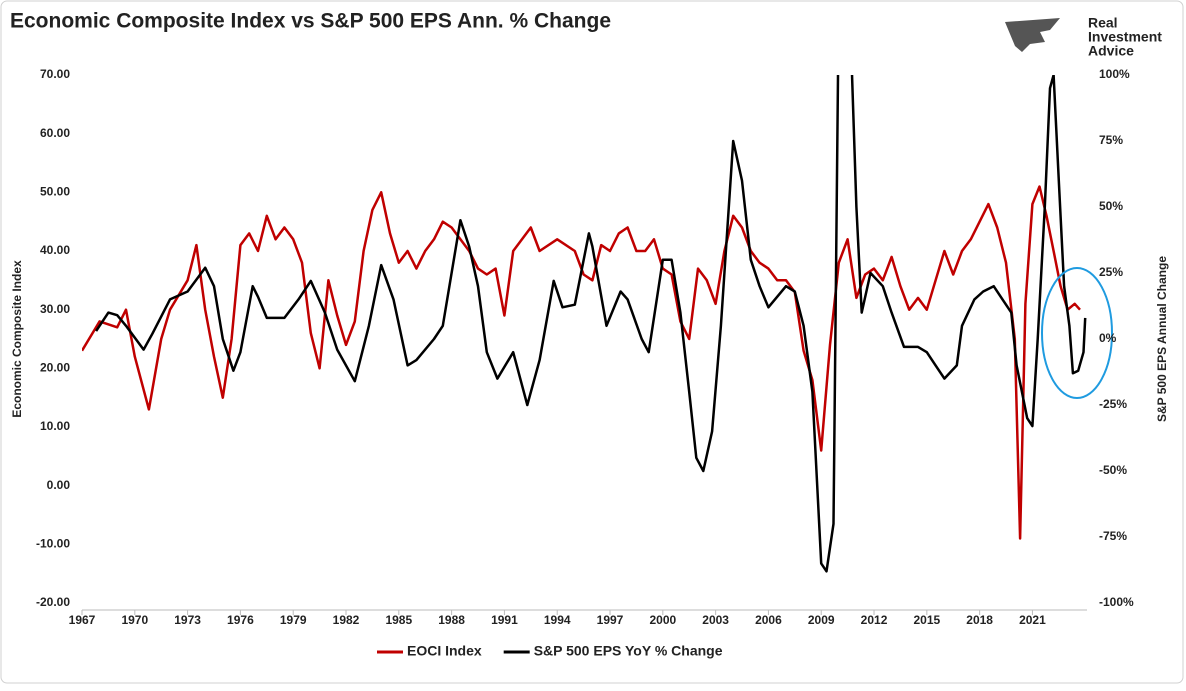 The height and width of the screenshot is (691, 1186). Describe the element at coordinates (1114, 74) in the screenshot. I see `y2-tick-label: 100%` at that location.